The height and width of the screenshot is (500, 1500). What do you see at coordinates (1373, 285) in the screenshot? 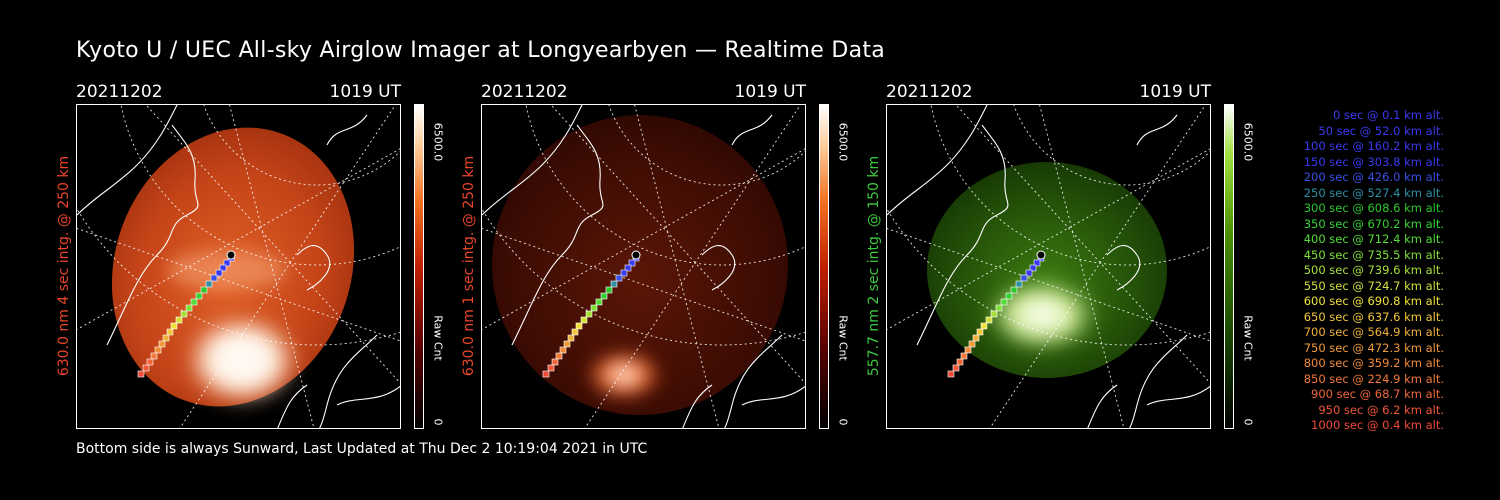
I see `legend-row: 550 sec @ 724.7 km alt.` at bounding box center [1373, 285].